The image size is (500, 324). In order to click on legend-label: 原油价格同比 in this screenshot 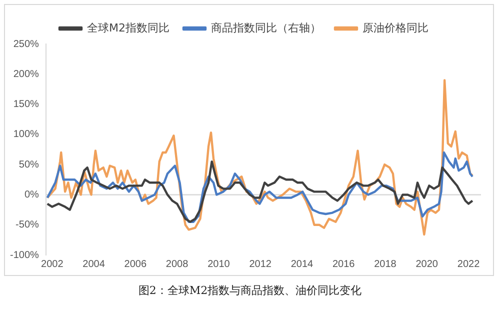, I will do `click(395, 27)`.